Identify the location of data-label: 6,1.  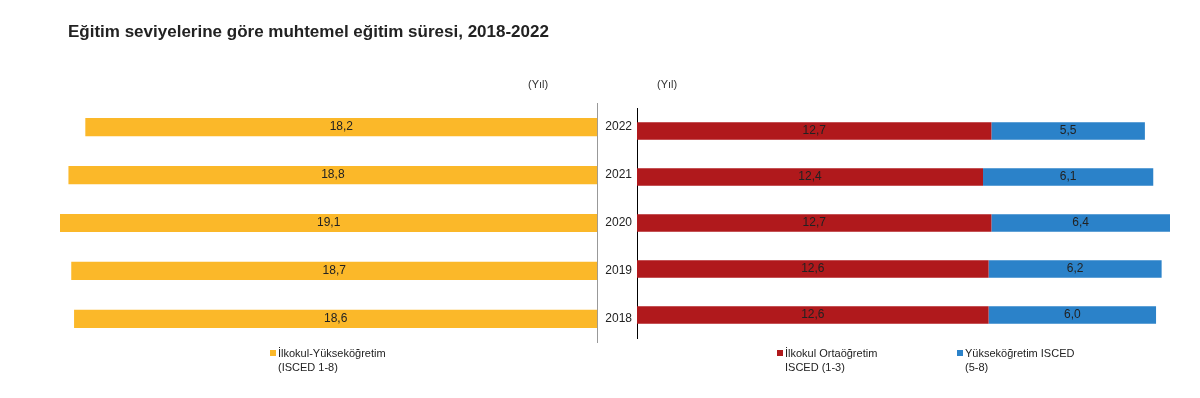
(1068, 176).